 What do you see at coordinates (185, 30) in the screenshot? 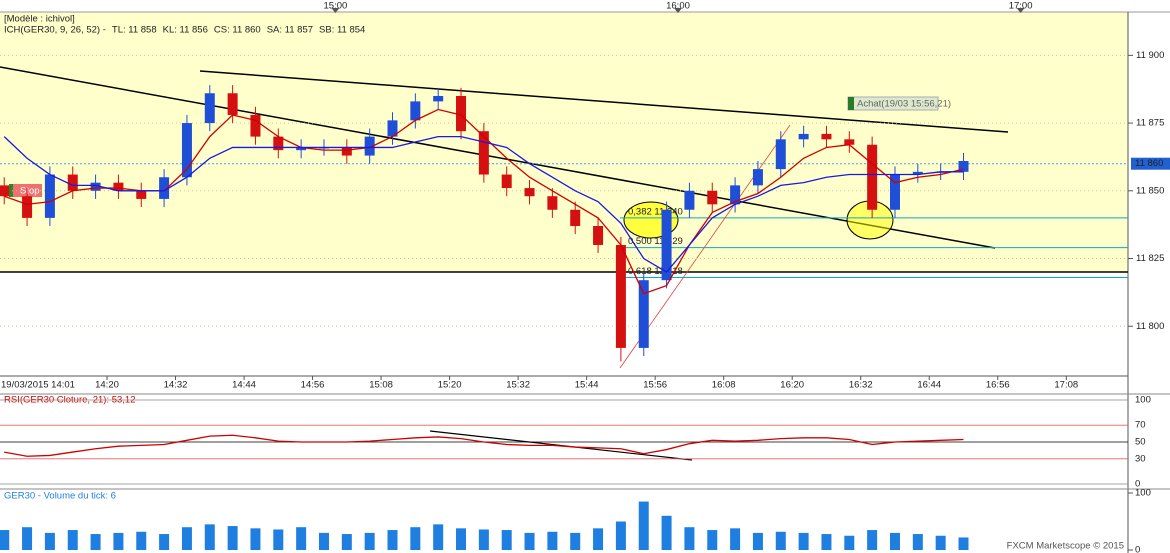
I see `legend-entry: KL: 11 856` at bounding box center [185, 30].